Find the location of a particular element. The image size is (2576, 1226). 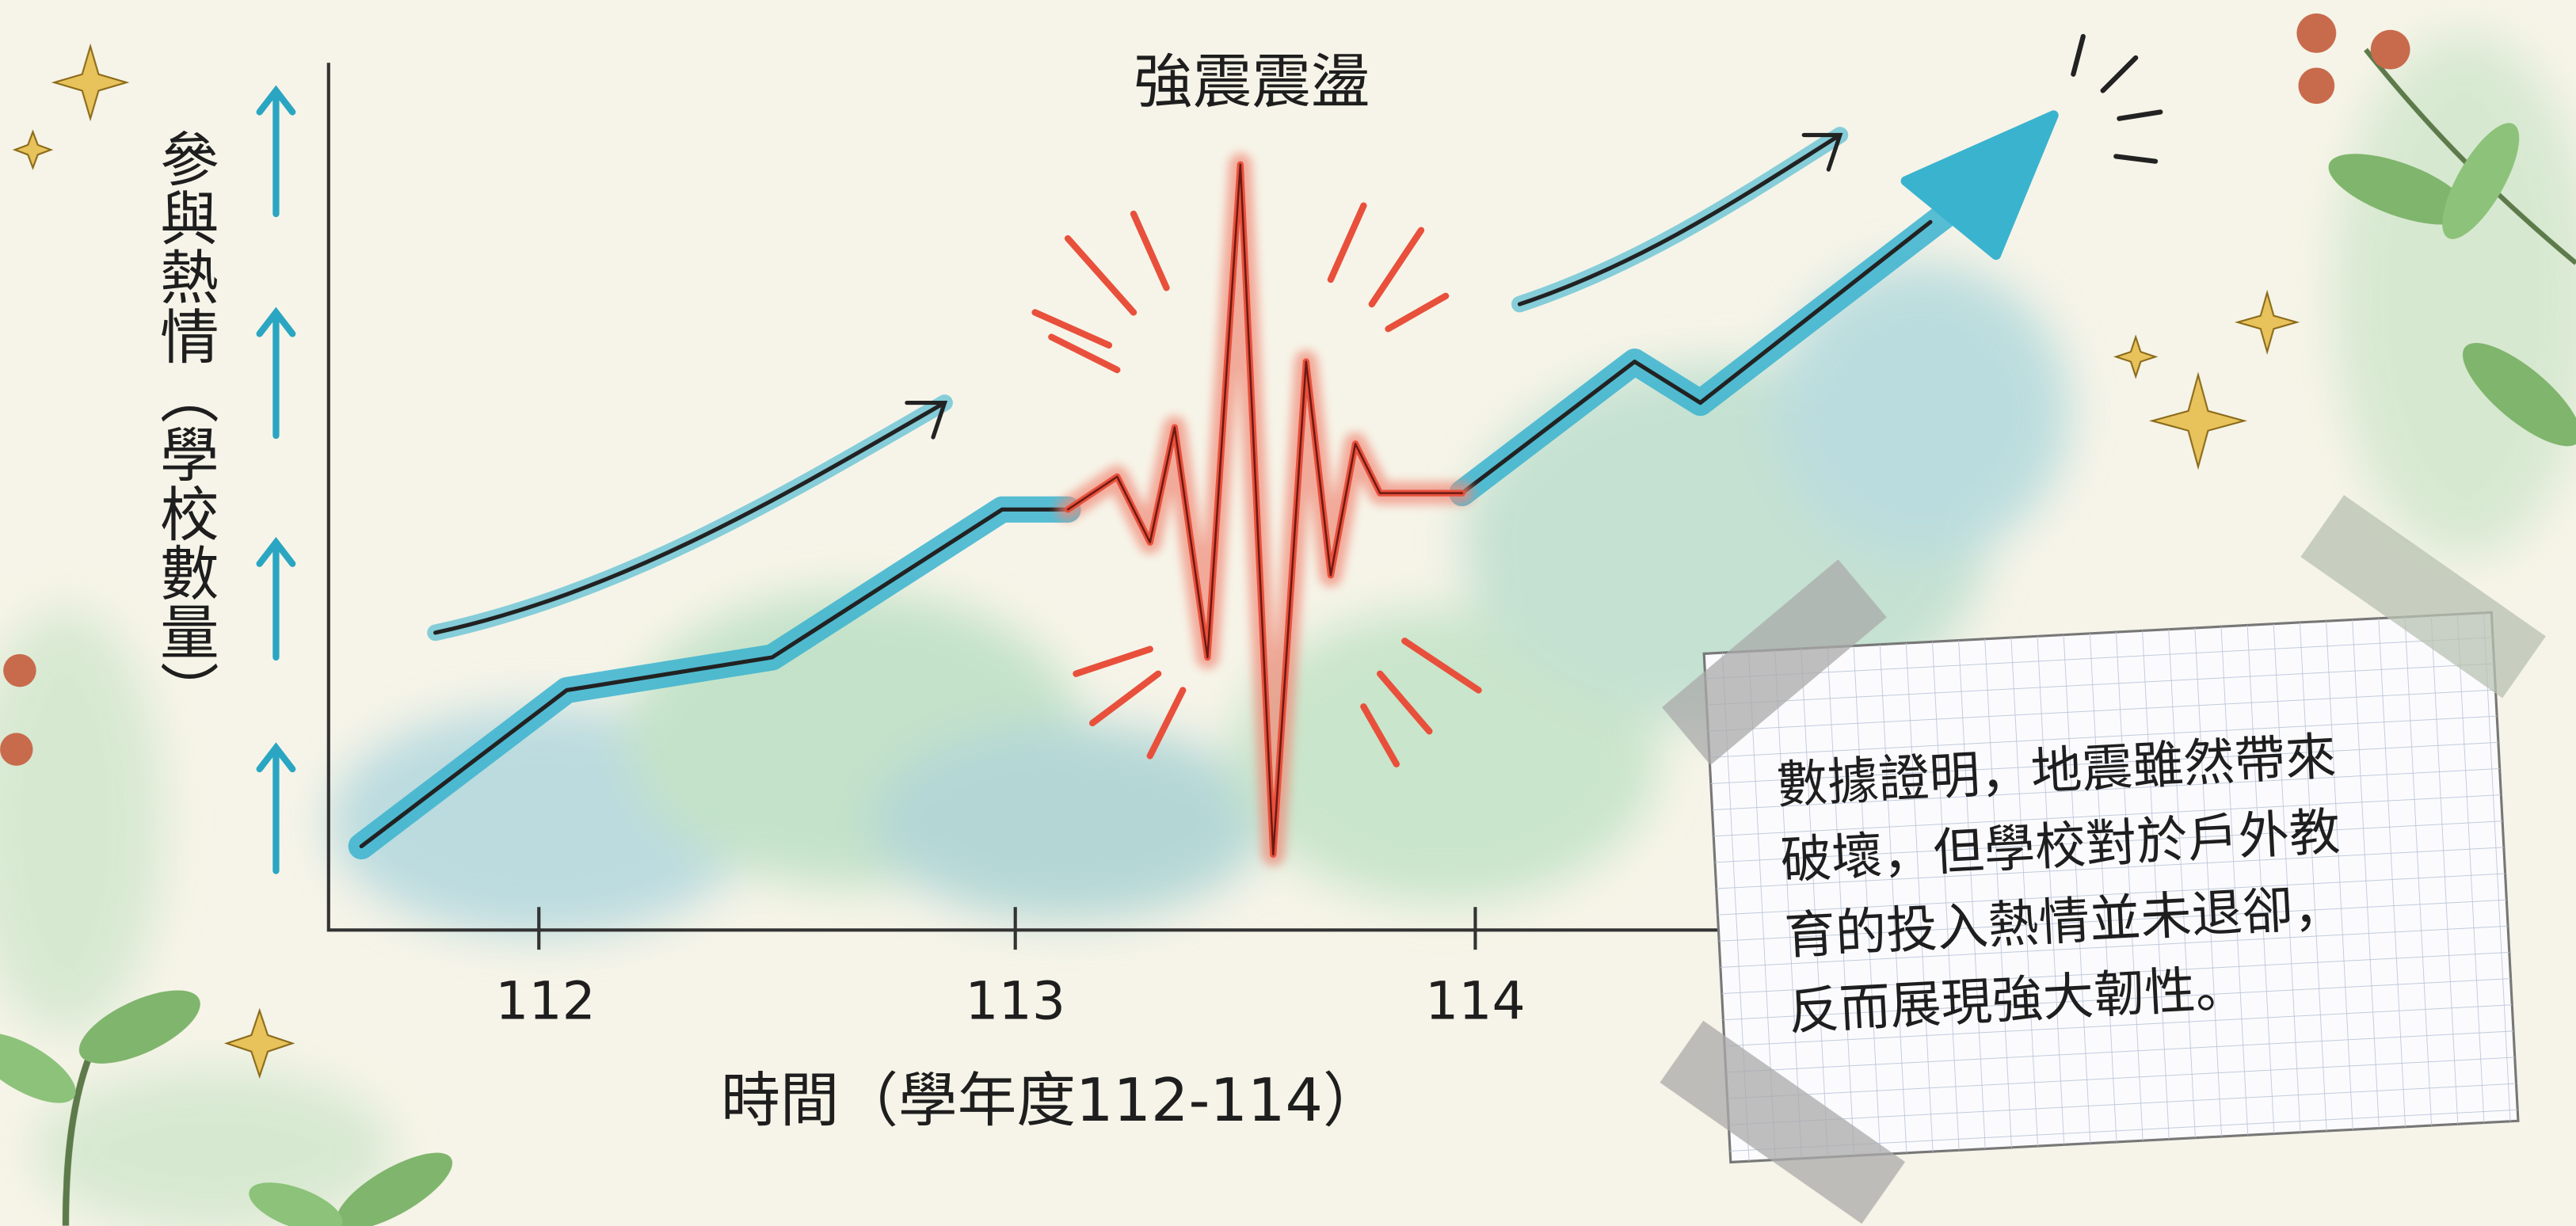

x-axis-label: 時間（學年度112-114） is located at coordinates (1051, 1100).